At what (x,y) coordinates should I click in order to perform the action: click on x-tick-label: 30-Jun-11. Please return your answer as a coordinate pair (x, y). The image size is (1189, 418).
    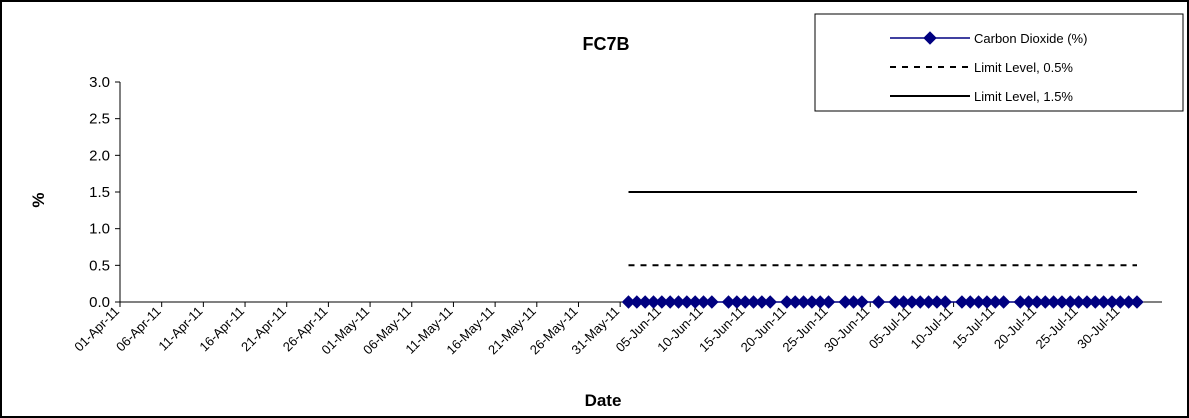
    Looking at the image, I should click on (846, 329).